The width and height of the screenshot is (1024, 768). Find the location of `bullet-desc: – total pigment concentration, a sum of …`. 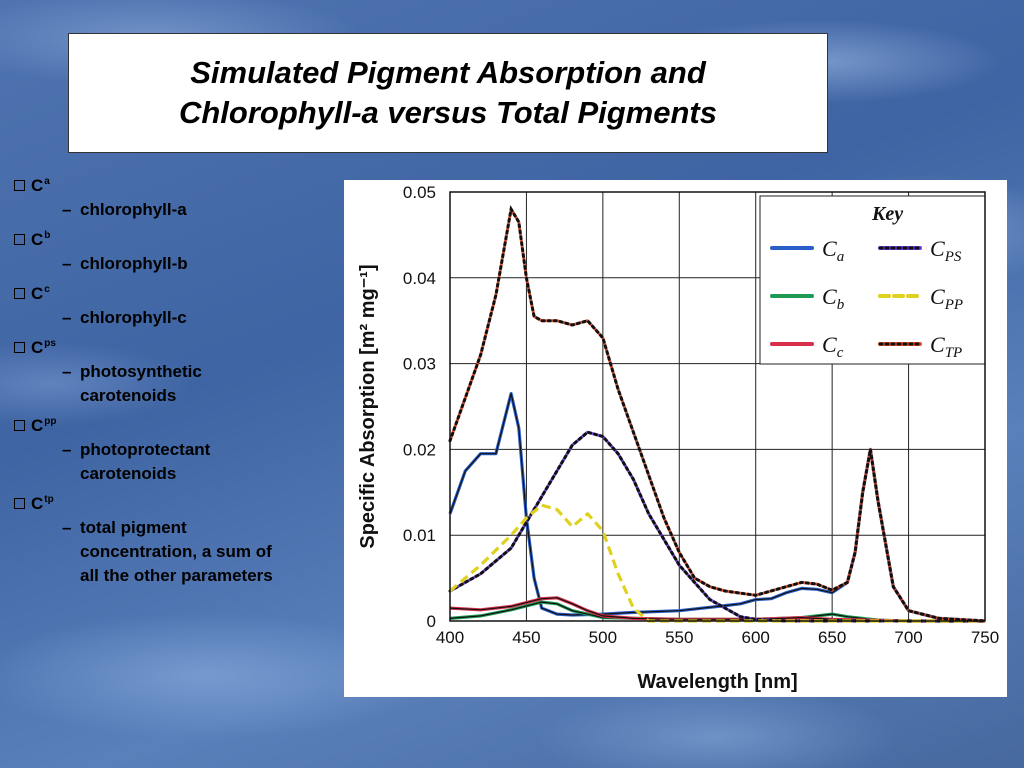

bullet-desc: – total pigment concentration, a sum of … is located at coordinates (202, 552).